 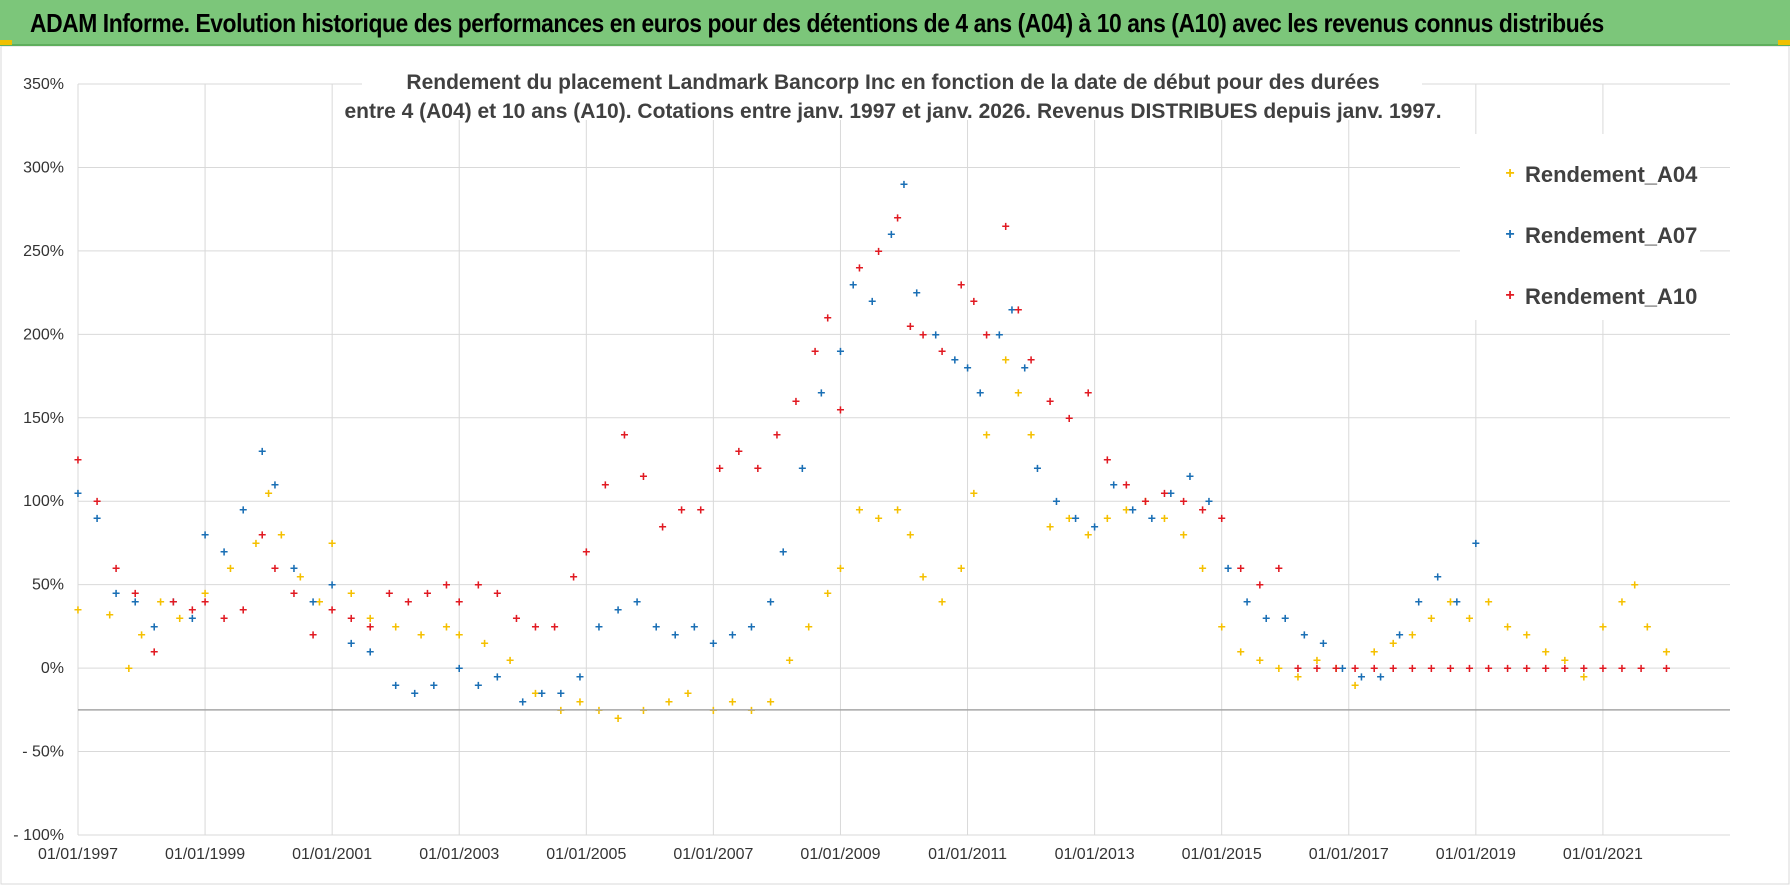 What do you see at coordinates (1095, 854) in the screenshot?
I see `x-tick-label: 01/01/2013` at bounding box center [1095, 854].